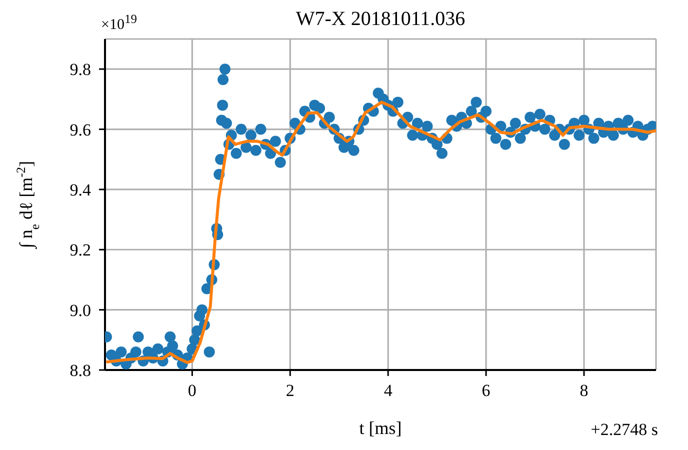 This screenshot has height=450, width=688. I want to click on y-tick-label: 9.6, so click(80, 130).